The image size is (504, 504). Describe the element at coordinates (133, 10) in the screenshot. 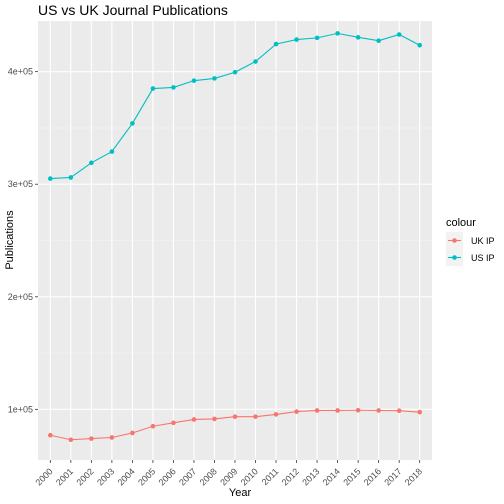

I see `chart-title: US vs UK Journal Publications` at that location.